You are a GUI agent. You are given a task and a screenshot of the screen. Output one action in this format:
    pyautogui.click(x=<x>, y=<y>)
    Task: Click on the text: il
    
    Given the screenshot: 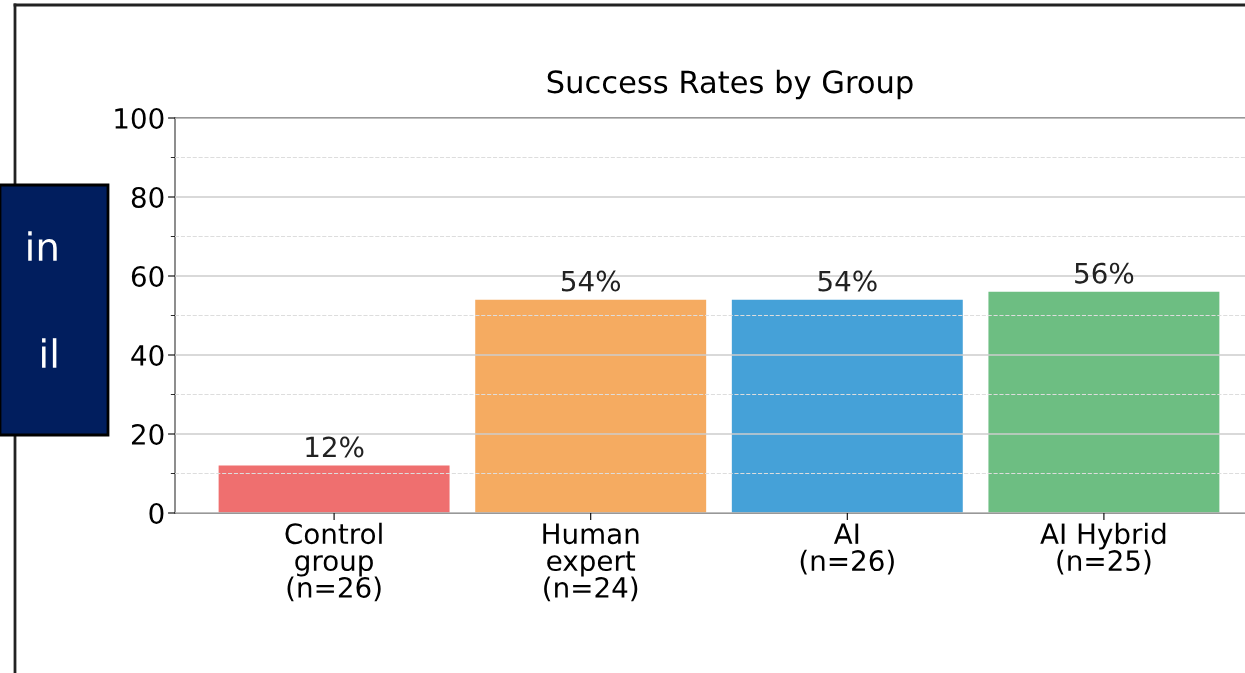 What is the action you would take?
    pyautogui.click(x=49, y=353)
    